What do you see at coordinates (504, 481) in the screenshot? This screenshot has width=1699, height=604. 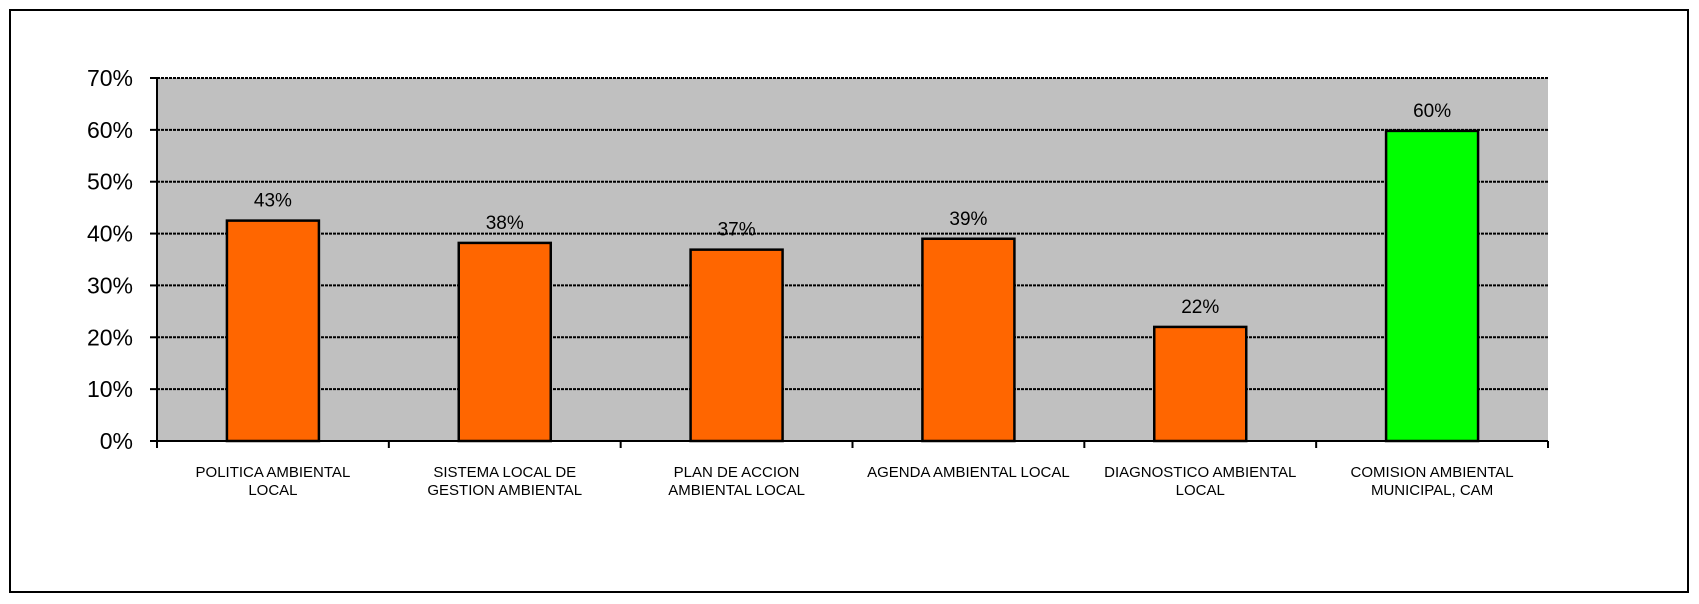 I see `x-category-label: SISTEMA LOCAL DE GESTION AMBIENTAL` at bounding box center [504, 481].